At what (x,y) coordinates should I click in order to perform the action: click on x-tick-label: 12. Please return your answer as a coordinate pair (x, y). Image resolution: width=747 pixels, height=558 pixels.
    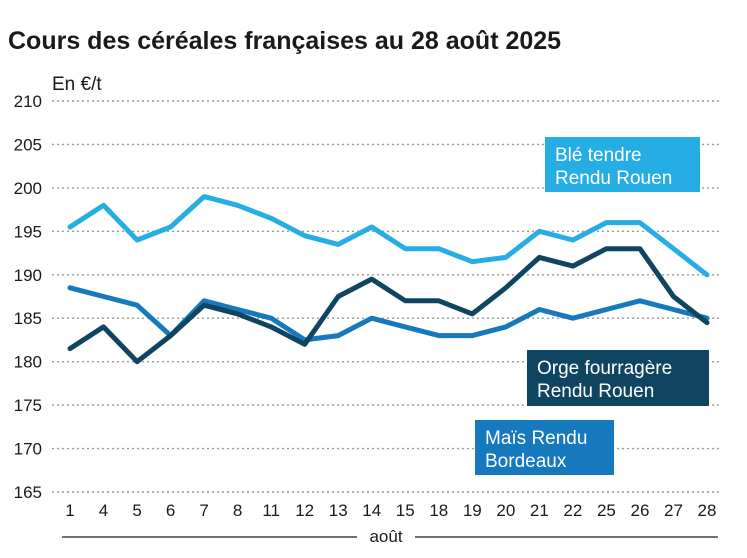
    Looking at the image, I should click on (304, 510).